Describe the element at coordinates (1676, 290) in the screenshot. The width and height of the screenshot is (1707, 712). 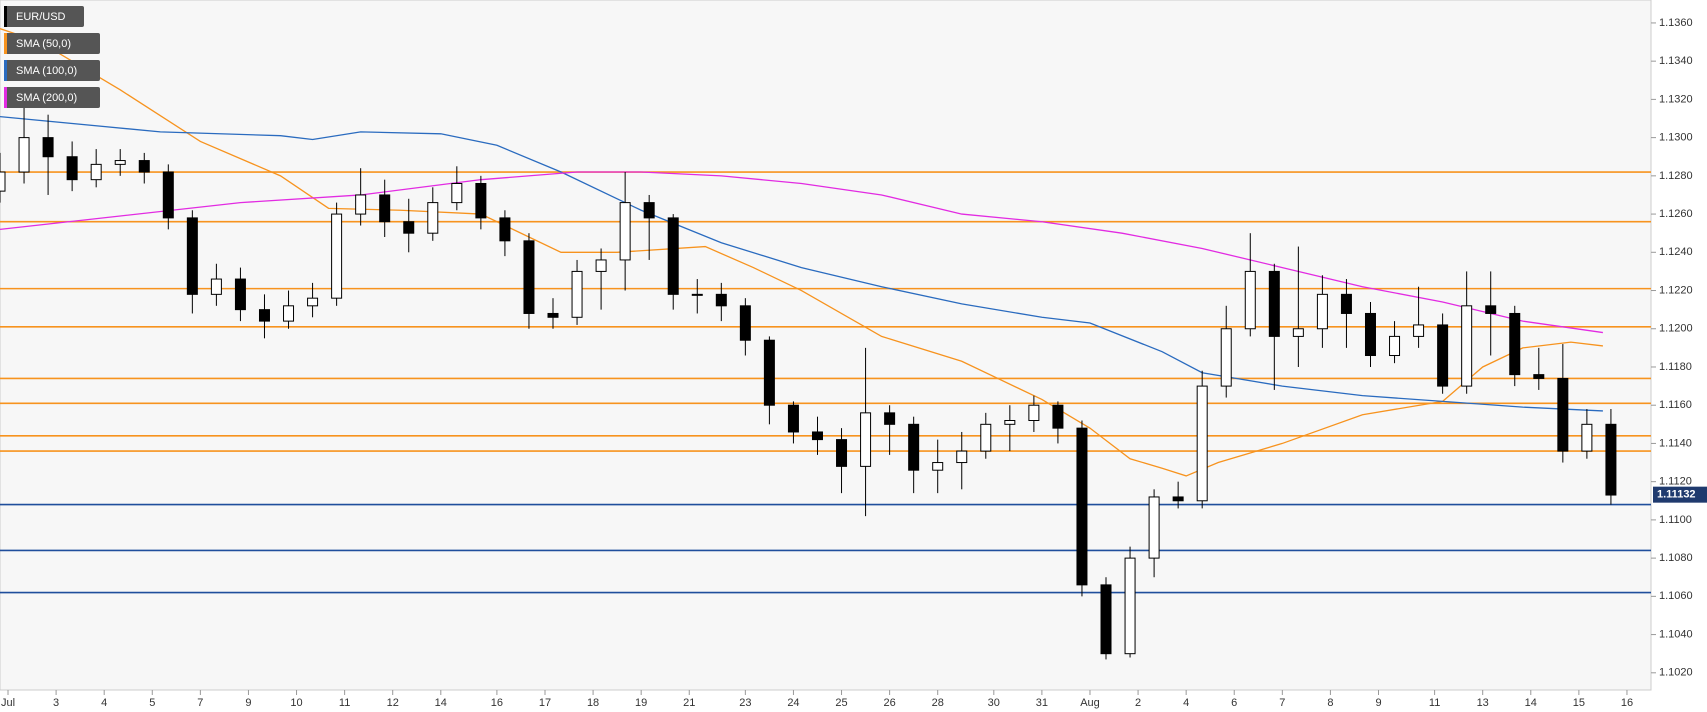
I see `y-tick-label: 1.1220` at that location.